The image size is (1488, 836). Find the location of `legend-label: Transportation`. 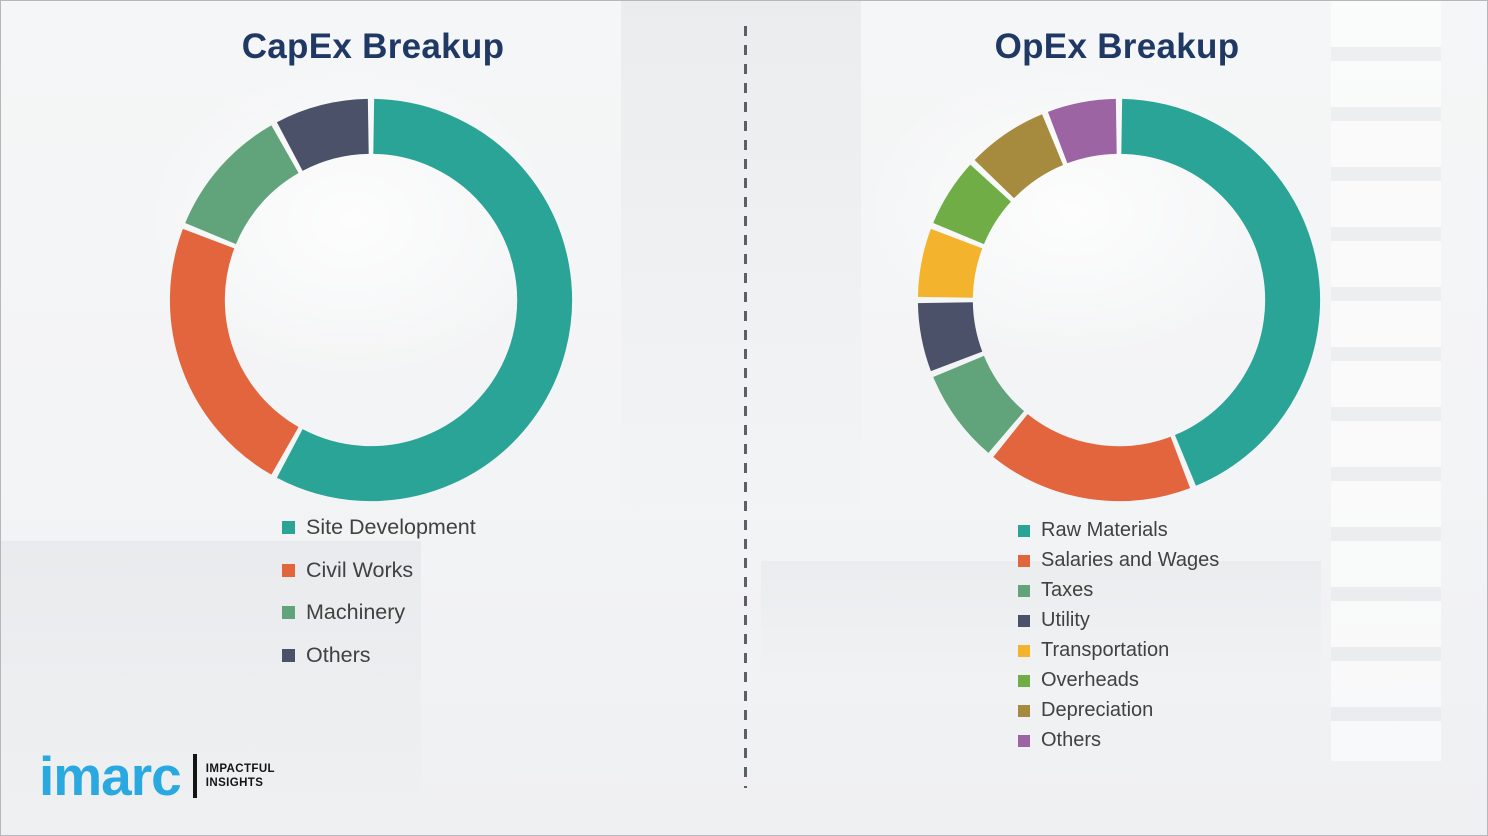

legend-label: Transportation is located at coordinates (1105, 650).